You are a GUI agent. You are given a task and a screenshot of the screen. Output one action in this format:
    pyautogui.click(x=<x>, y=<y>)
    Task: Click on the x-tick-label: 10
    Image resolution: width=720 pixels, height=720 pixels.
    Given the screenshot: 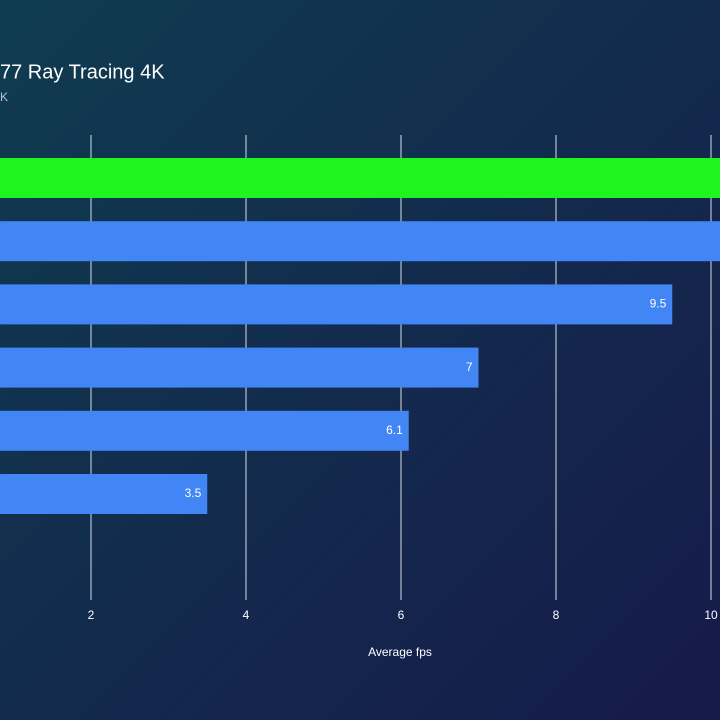 What is the action you would take?
    pyautogui.click(x=711, y=615)
    